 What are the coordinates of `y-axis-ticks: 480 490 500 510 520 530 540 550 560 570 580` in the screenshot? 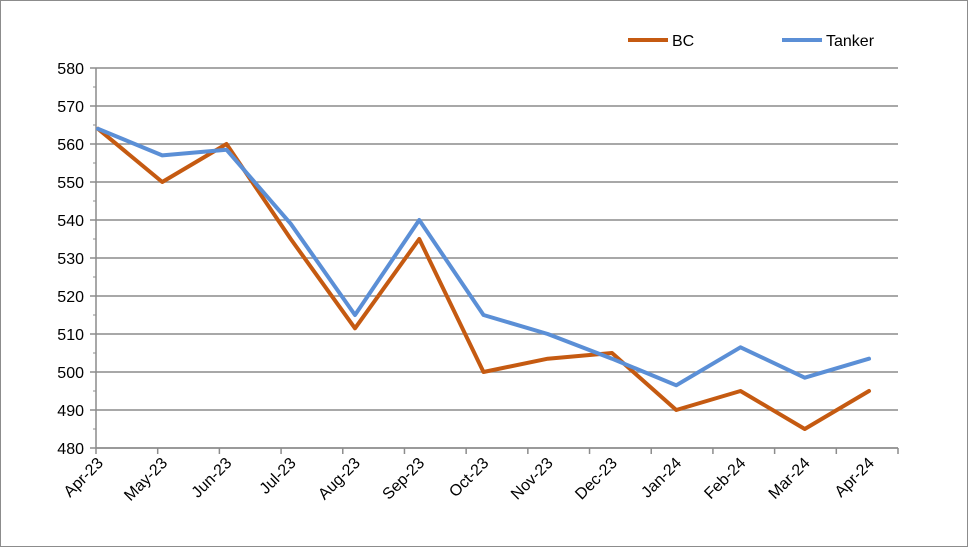 It's located at (76, 259).